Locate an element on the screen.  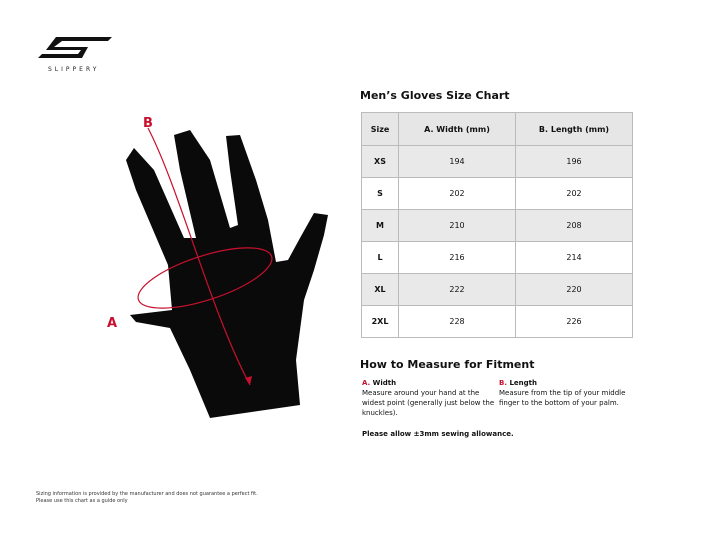
letter-b: B. is located at coordinates (503, 383).